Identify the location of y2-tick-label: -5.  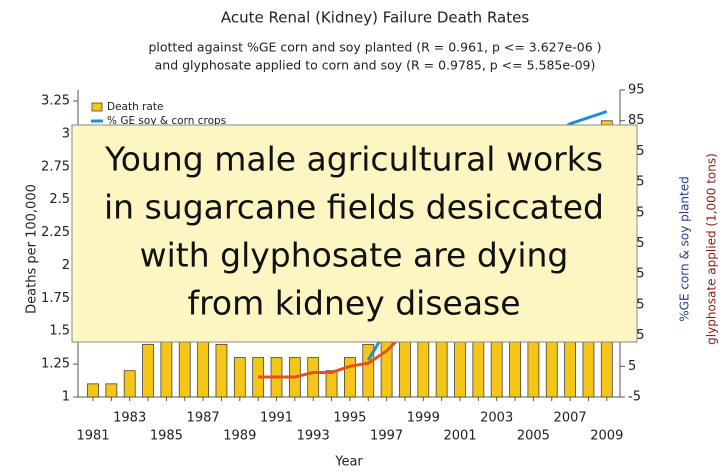
(634, 397).